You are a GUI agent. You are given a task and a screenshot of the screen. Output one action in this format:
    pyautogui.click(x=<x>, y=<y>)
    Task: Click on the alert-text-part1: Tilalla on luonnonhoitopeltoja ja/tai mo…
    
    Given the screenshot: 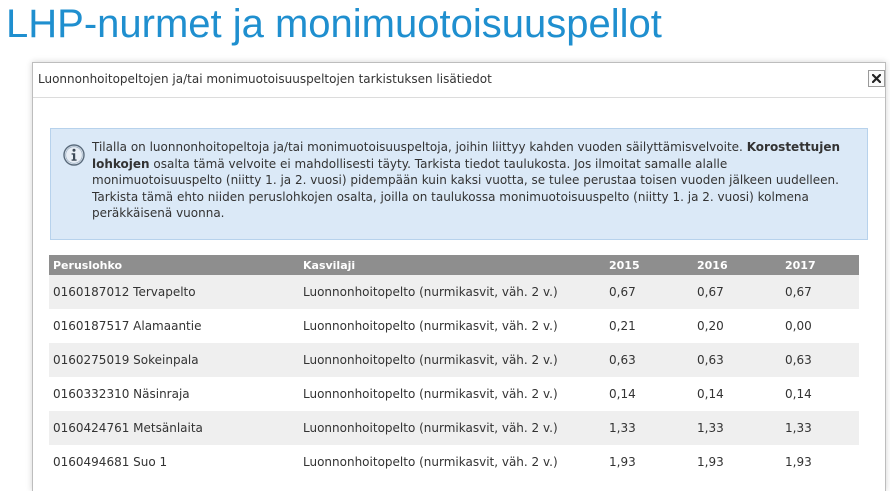 What is the action you would take?
    pyautogui.click(x=419, y=147)
    